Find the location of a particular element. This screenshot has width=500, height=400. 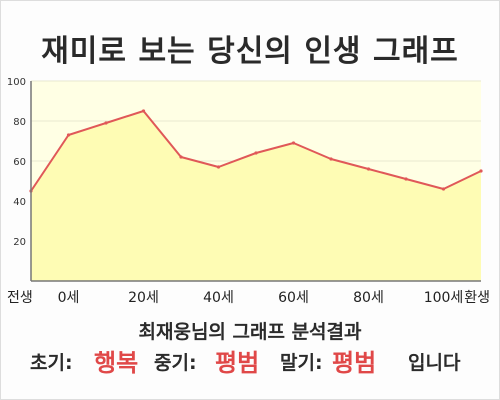

late-label: 말기: is located at coordinates (301, 363).